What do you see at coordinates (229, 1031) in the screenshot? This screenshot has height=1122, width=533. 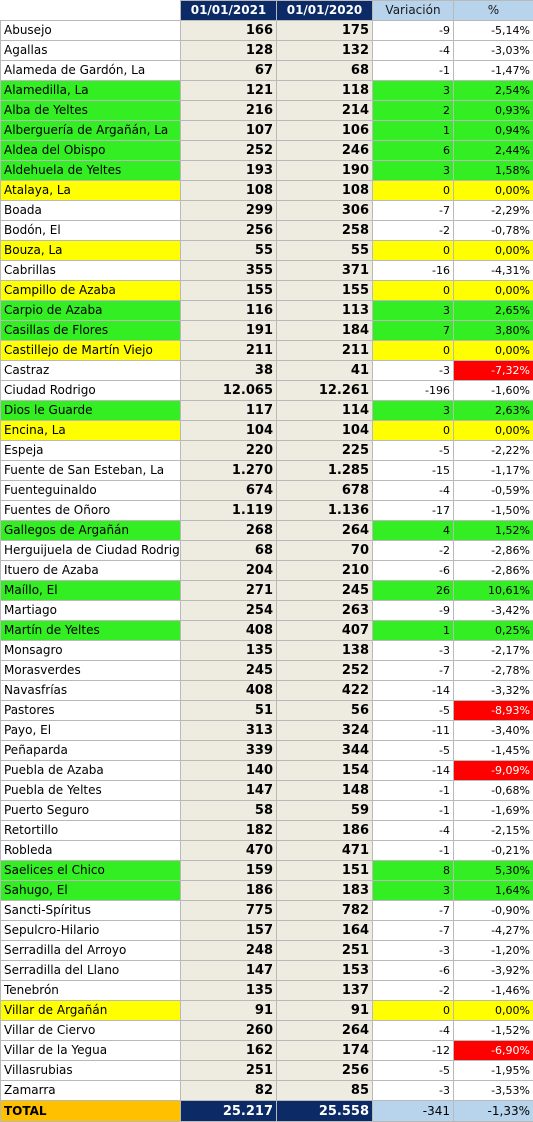 I see `value-2021: 260` at bounding box center [229, 1031].